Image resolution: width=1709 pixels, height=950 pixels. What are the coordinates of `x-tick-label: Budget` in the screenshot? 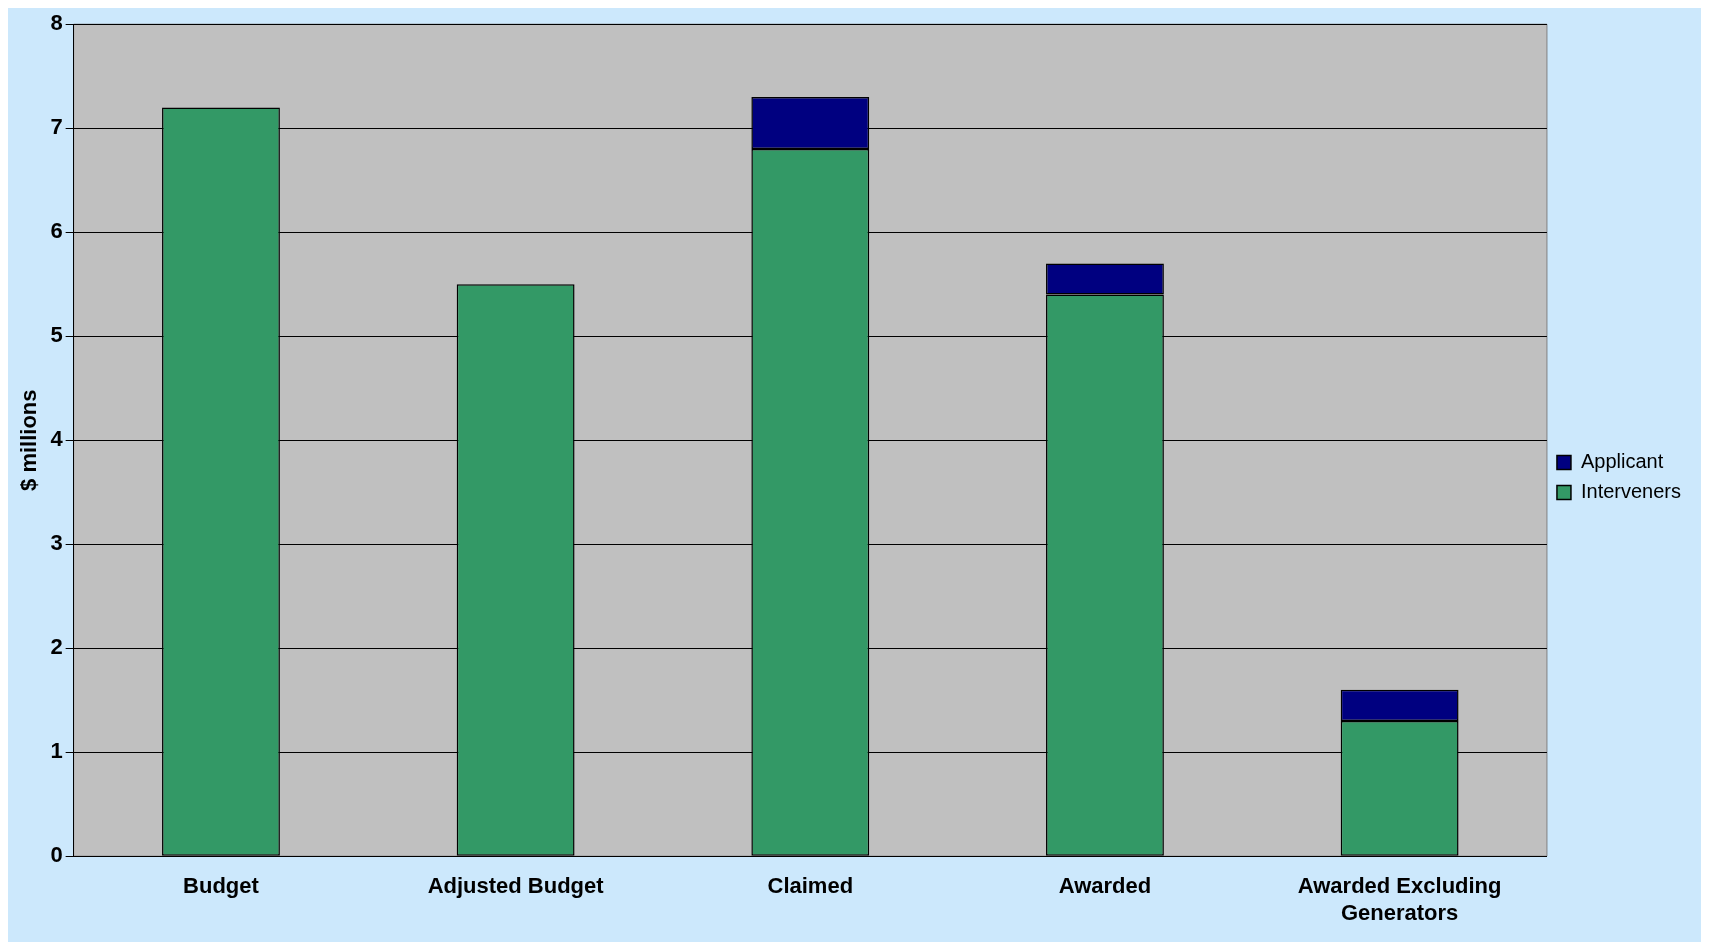 It's located at (221, 886).